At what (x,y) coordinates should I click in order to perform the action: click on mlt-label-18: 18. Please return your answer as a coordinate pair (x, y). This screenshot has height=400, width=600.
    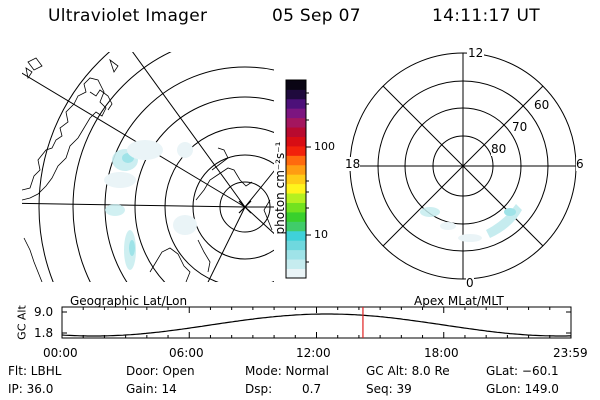
    Looking at the image, I should click on (353, 164).